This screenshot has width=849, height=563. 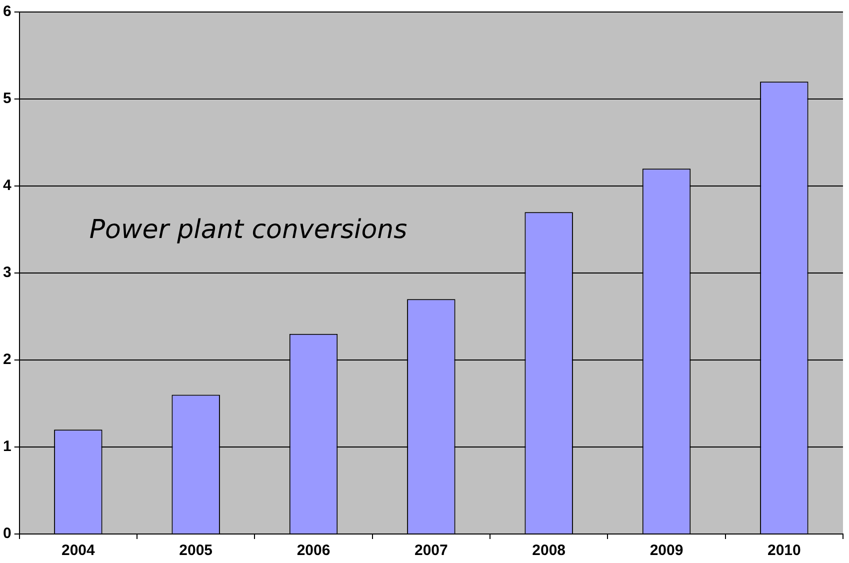 I want to click on x-tick-label: 2010, so click(x=784, y=551).